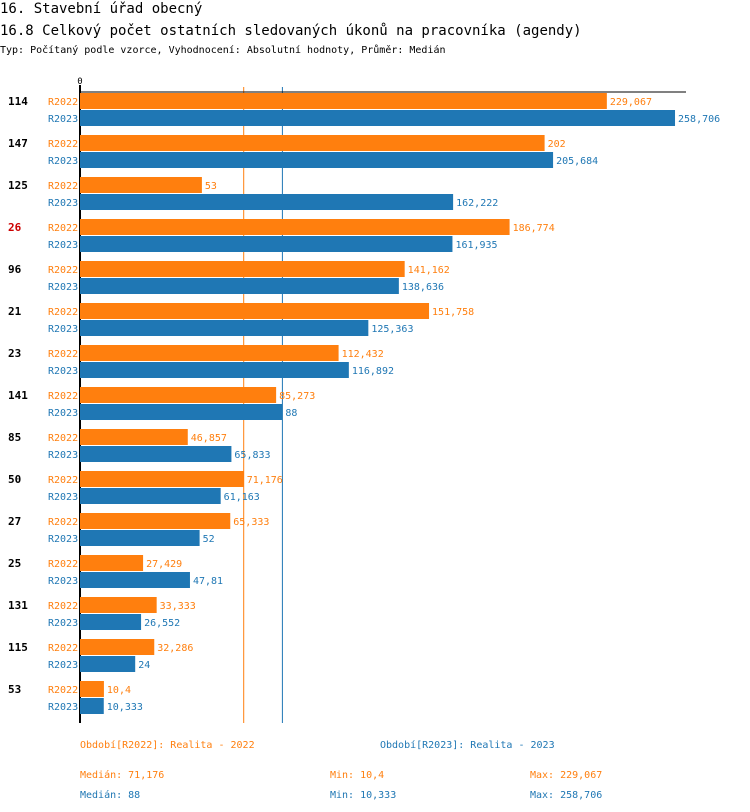  Describe the element at coordinates (363, 795) in the screenshot. I see `min-r2023: Min: 10,333` at that location.